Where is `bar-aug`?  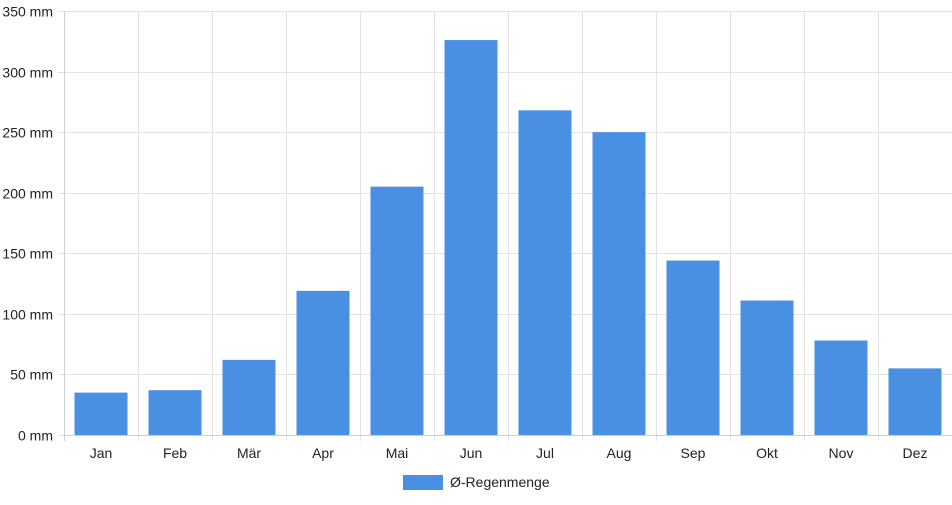 bar-aug is located at coordinates (619, 283).